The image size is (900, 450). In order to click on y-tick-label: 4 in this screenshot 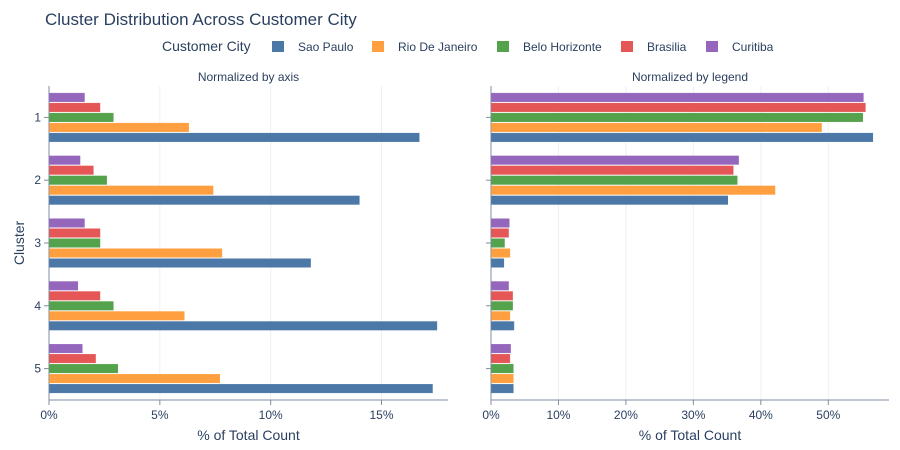, I will do `click(37, 306)`.